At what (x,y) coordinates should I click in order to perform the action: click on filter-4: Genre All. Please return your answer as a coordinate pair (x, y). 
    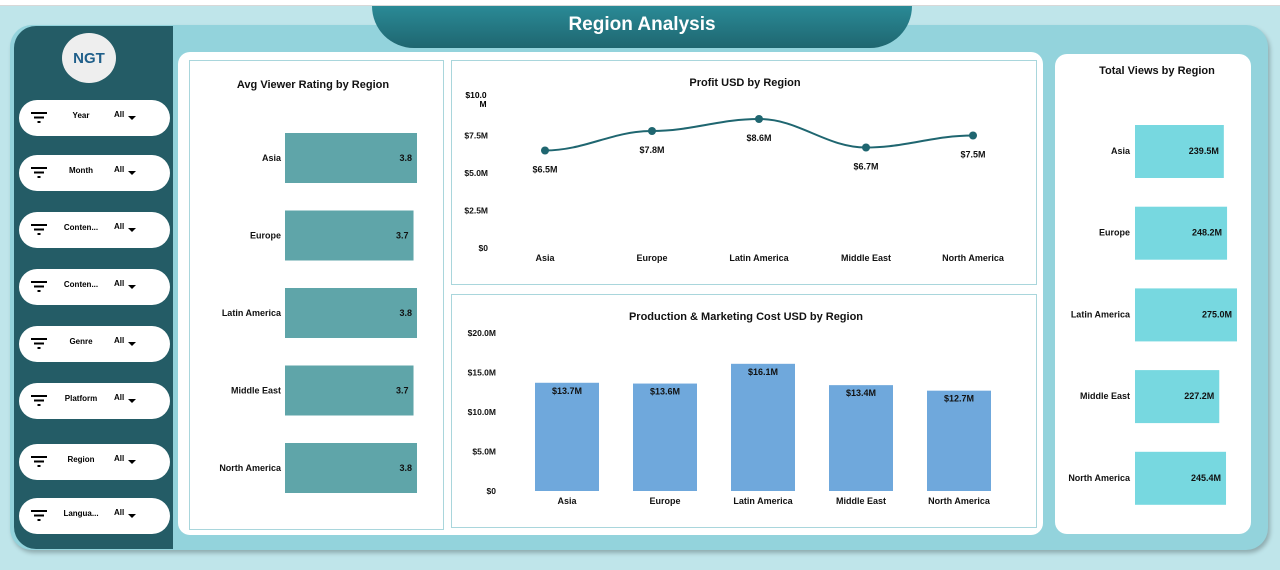
    Looking at the image, I should click on (94, 344).